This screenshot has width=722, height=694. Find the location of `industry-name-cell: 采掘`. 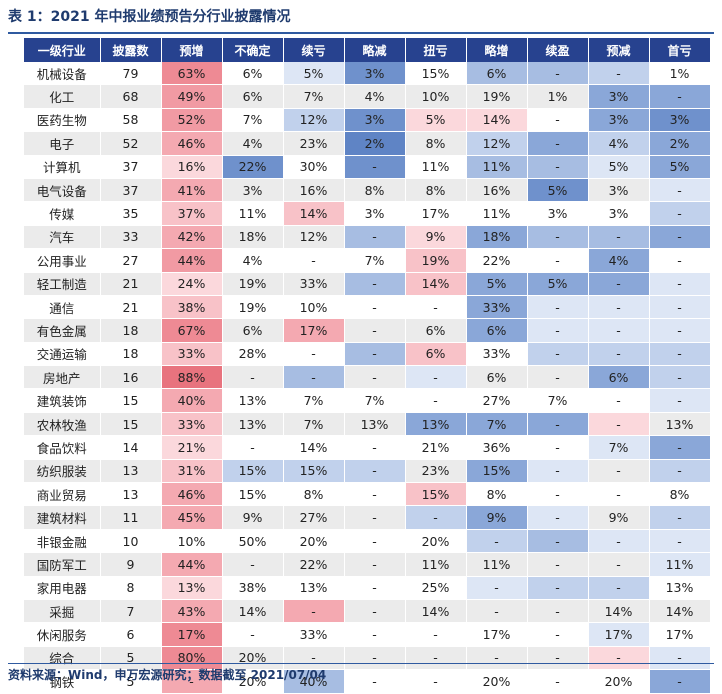

industry-name-cell: 采掘 is located at coordinates (62, 611).